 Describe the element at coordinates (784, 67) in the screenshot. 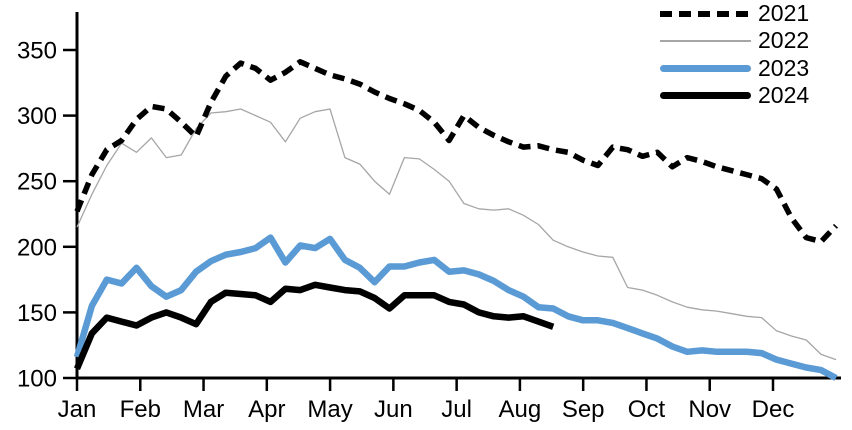

I see `legend-label-2023: 2023` at that location.